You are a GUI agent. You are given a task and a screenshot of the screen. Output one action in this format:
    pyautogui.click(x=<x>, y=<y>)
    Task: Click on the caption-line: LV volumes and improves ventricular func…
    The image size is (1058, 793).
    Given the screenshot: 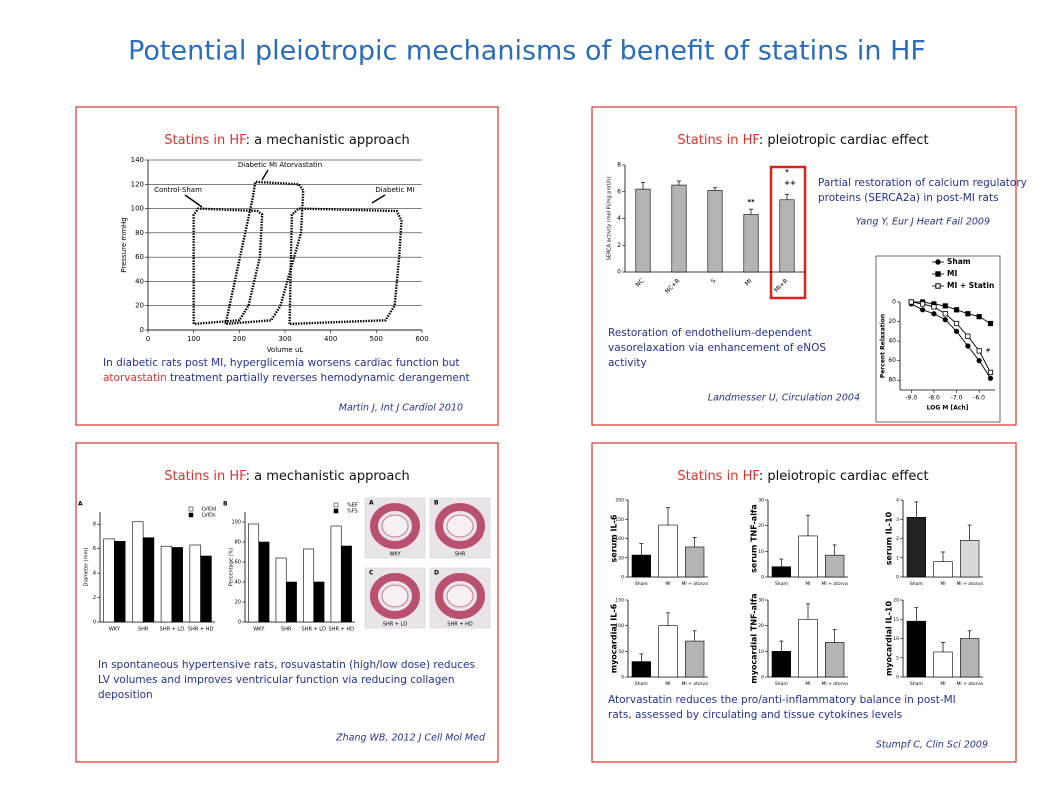 What is the action you would take?
    pyautogui.click(x=276, y=680)
    